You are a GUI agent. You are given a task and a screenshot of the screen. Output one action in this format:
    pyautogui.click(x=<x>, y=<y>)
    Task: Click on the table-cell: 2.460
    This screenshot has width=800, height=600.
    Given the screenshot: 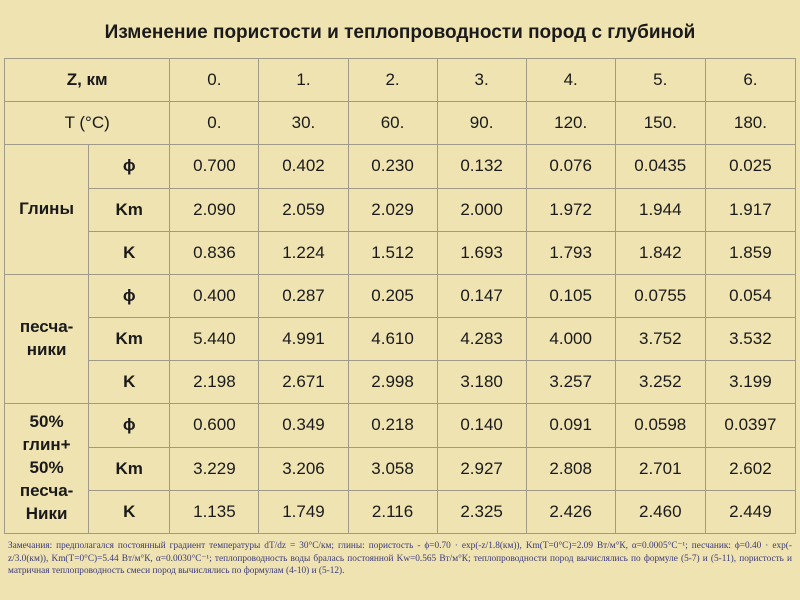 What is the action you would take?
    pyautogui.click(x=660, y=512)
    